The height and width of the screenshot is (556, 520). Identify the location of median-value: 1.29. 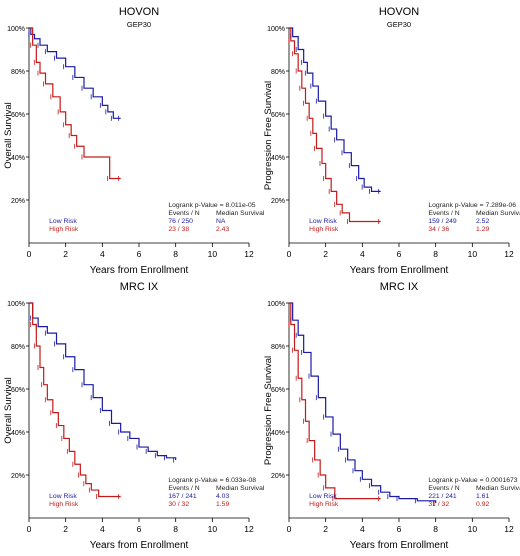
(482, 229).